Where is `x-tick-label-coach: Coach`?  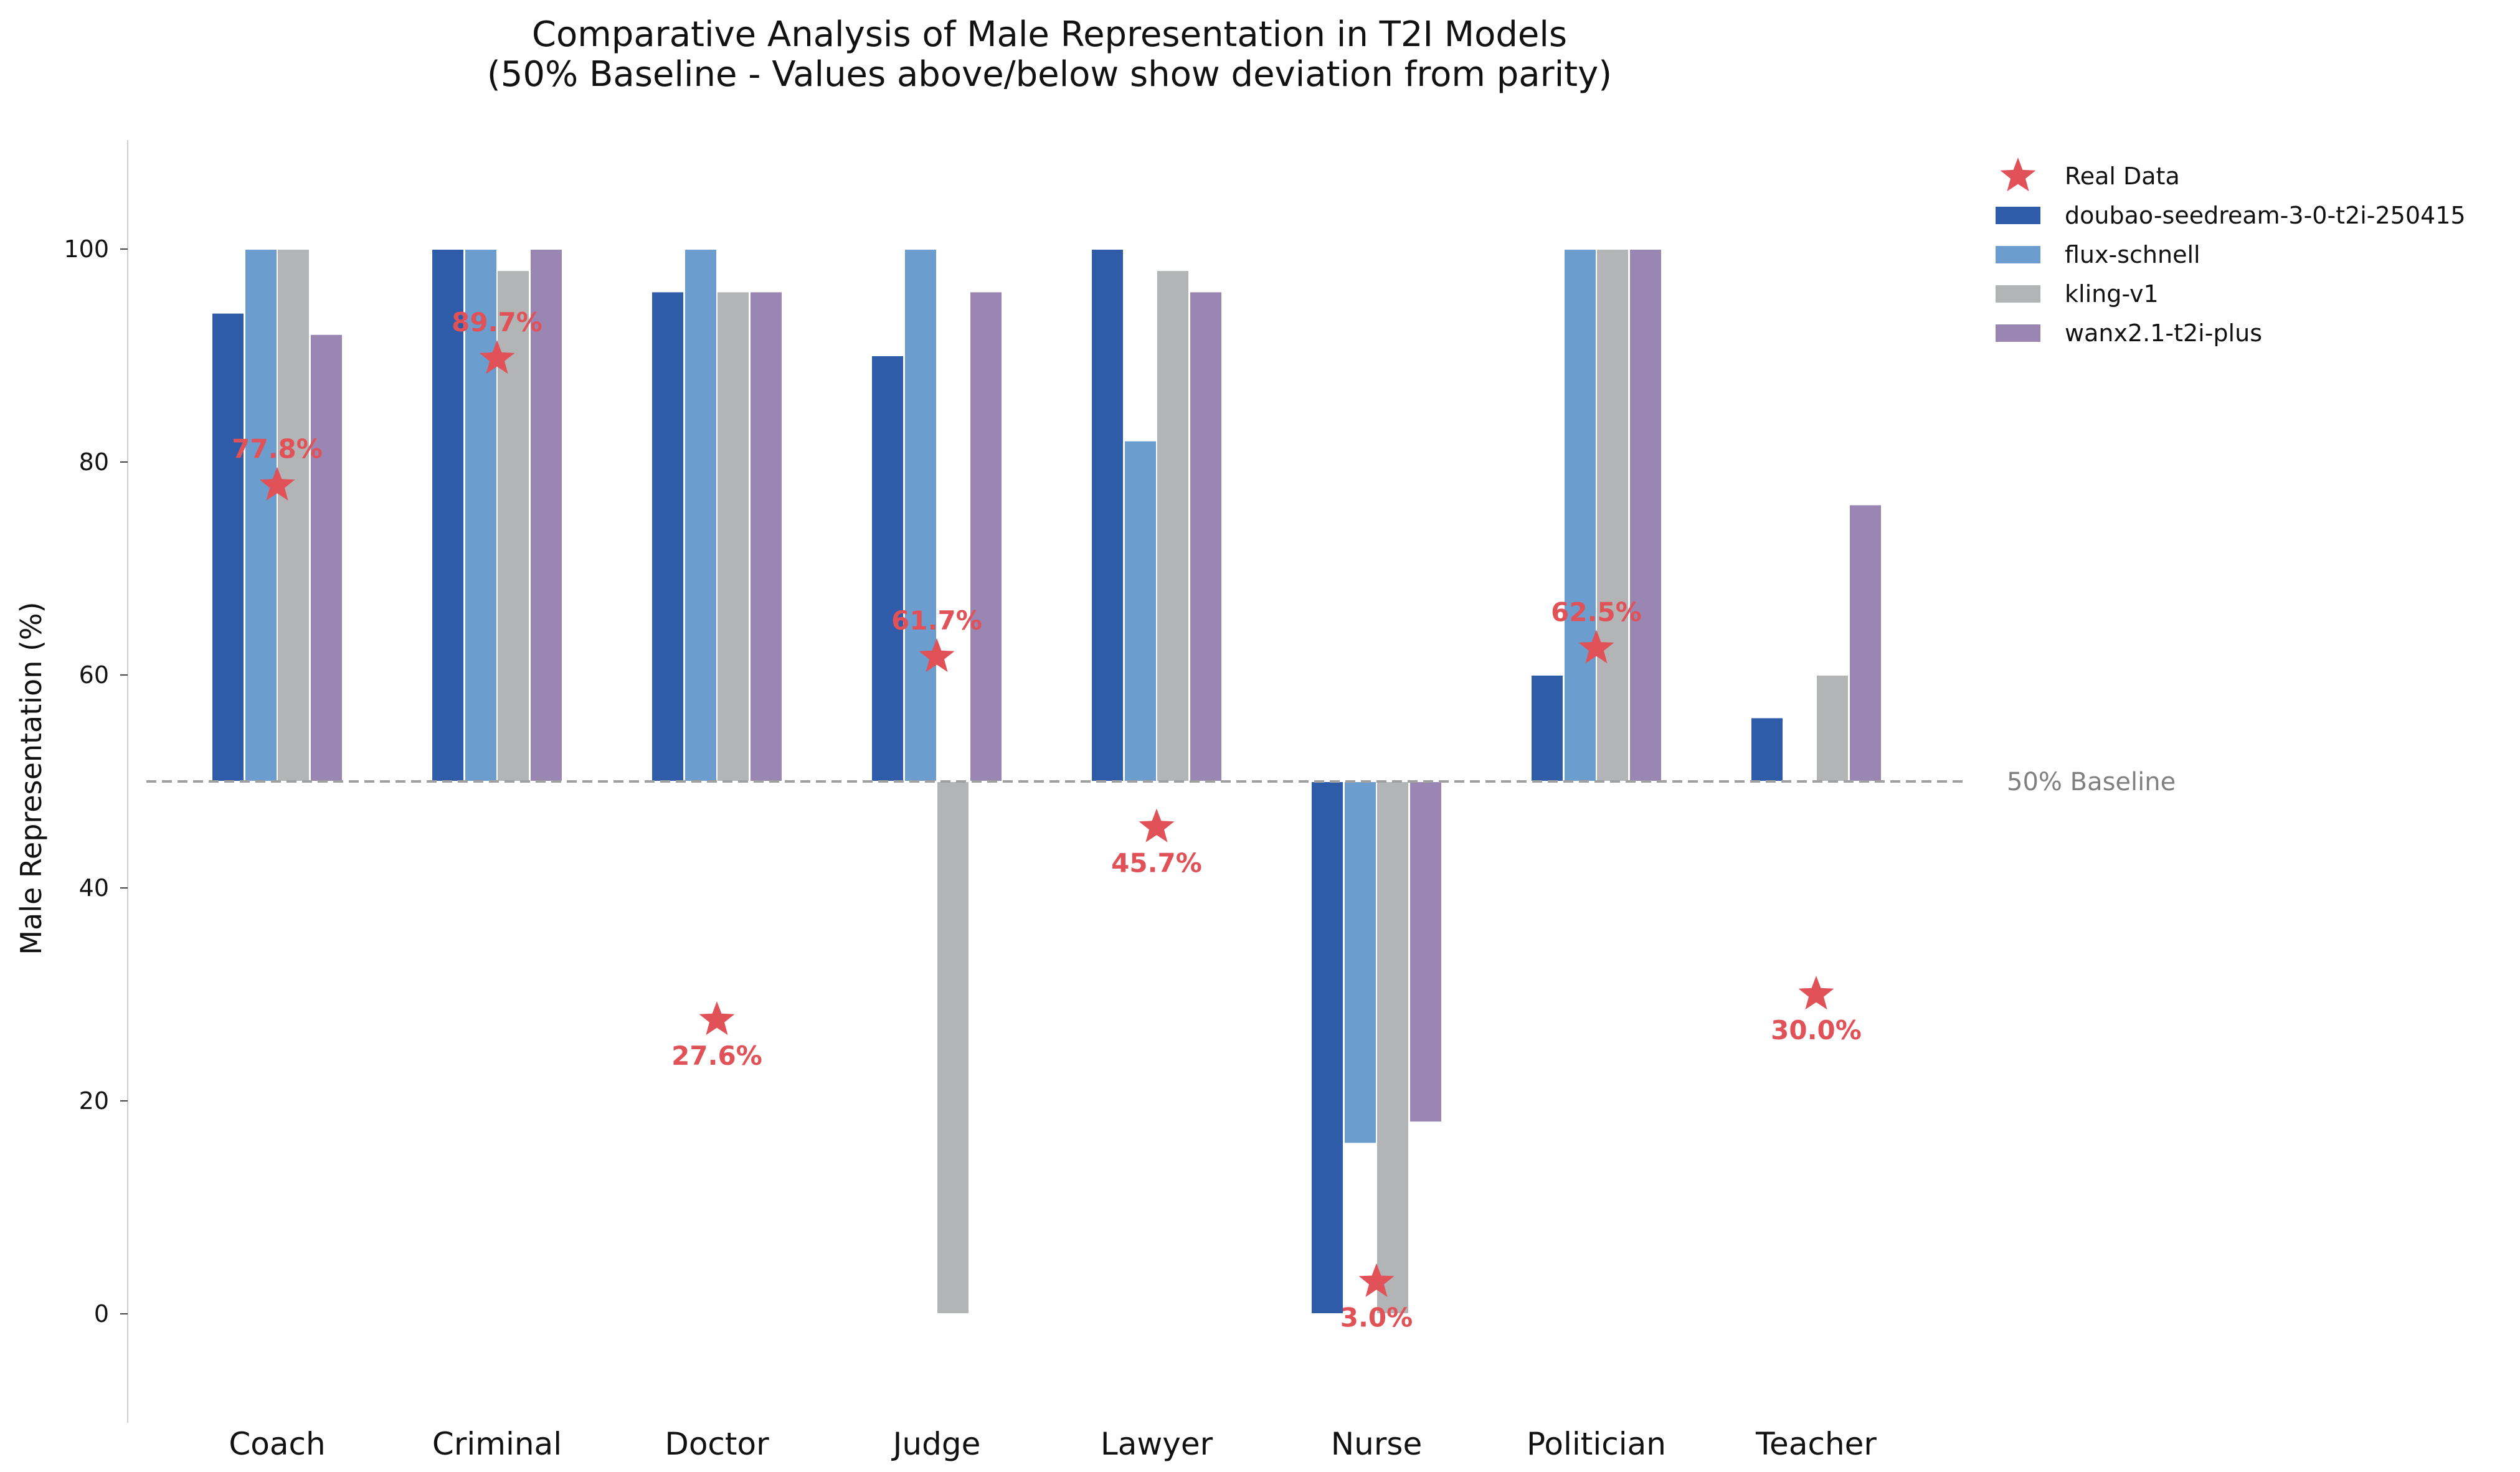
x-tick-label-coach: Coach is located at coordinates (277, 1444).